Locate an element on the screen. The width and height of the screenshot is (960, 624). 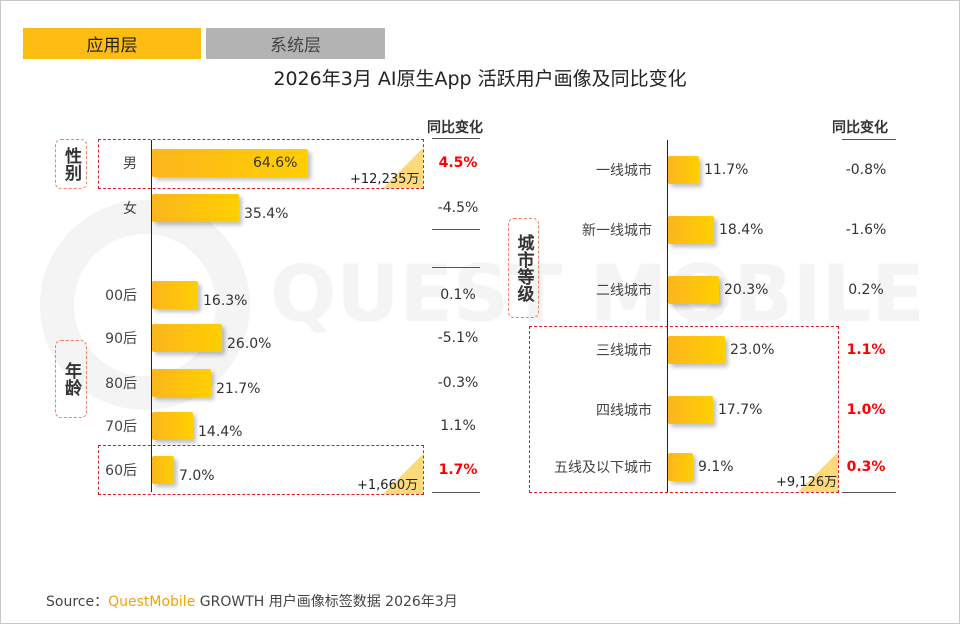
highlight-box-male is located at coordinates (261, 164).